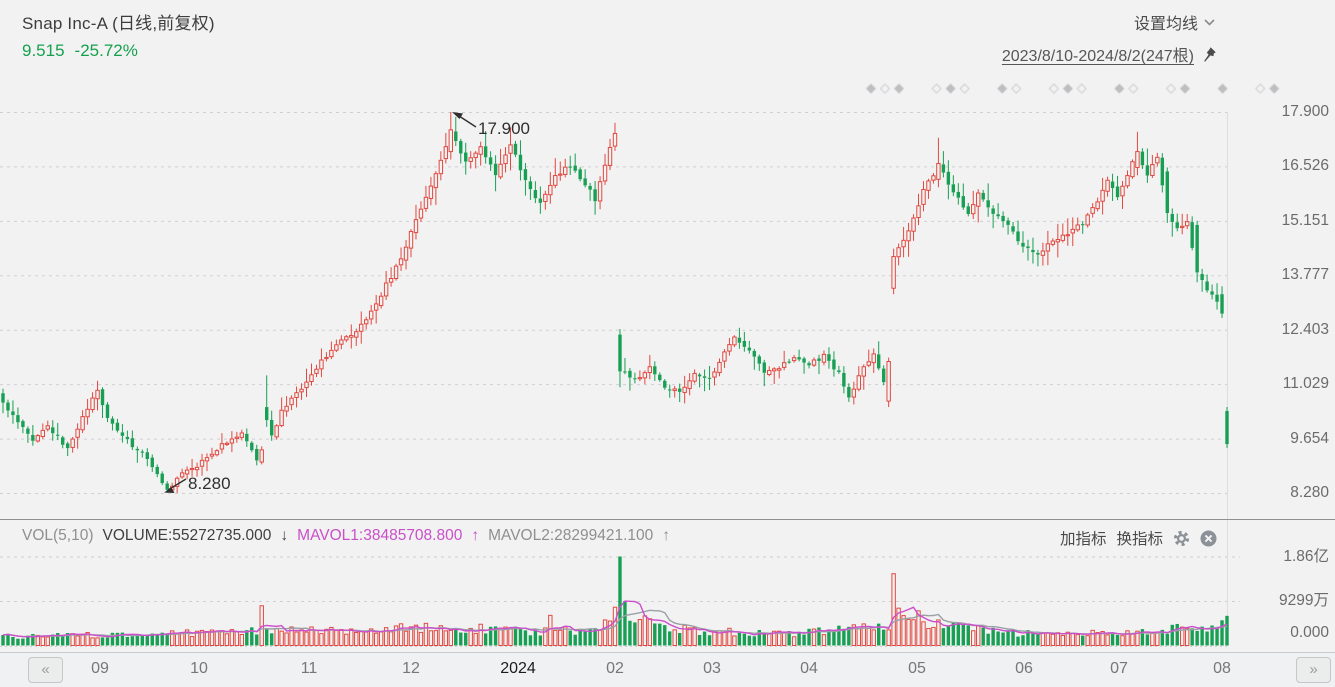 This screenshot has width=1335, height=687. I want to click on price-axis-label: 15.151, so click(1305, 220).